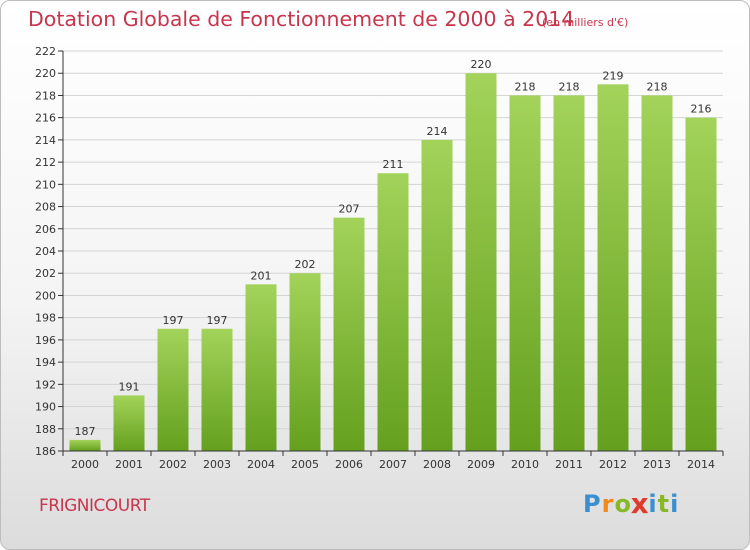 Image resolution: width=750 pixels, height=550 pixels. I want to click on bar-value-label: 202, so click(305, 264).